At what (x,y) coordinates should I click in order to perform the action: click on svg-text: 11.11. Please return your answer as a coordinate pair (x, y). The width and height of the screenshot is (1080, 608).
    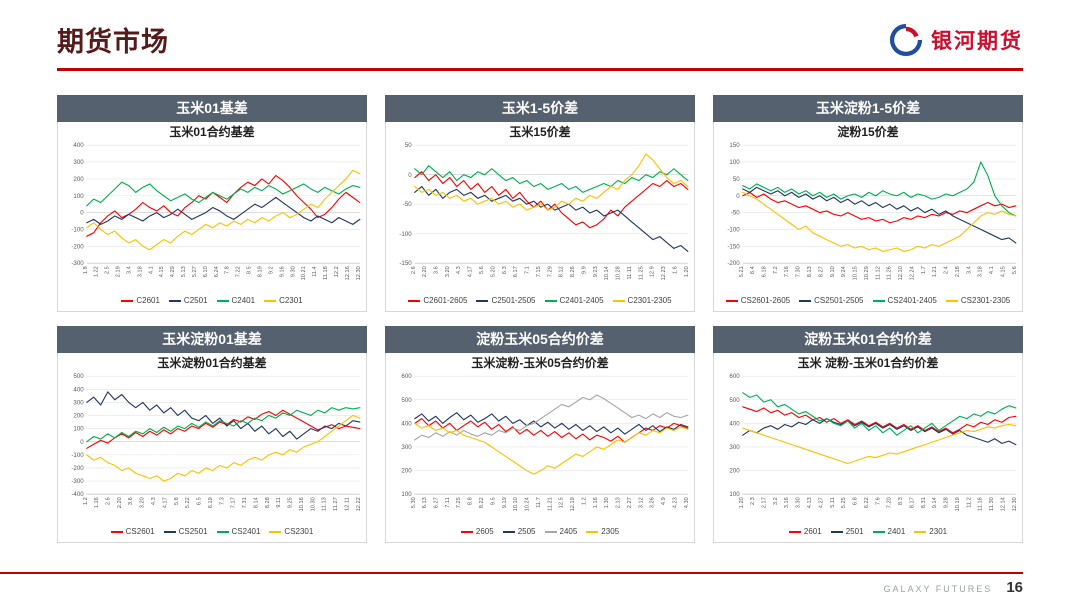
    Looking at the image, I should click on (630, 272).